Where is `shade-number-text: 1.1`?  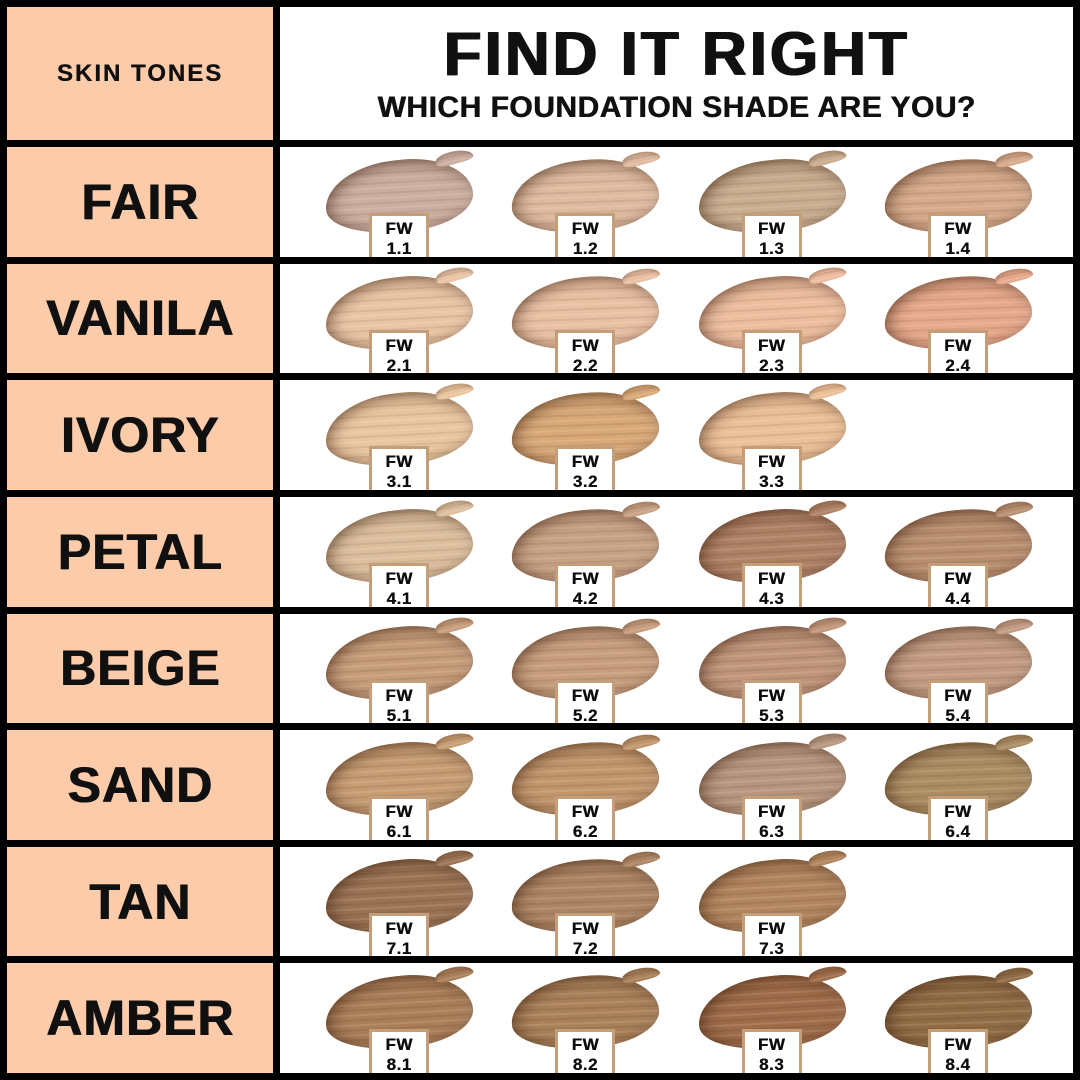 shade-number-text: 1.1 is located at coordinates (399, 248).